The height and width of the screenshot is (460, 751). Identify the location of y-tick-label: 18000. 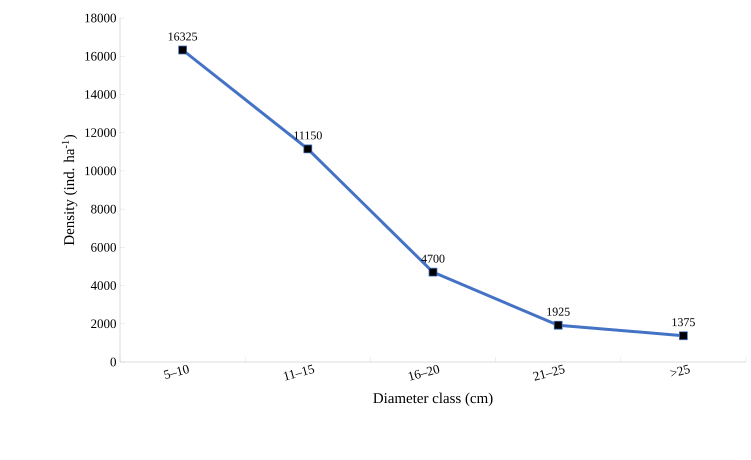
(100, 18).